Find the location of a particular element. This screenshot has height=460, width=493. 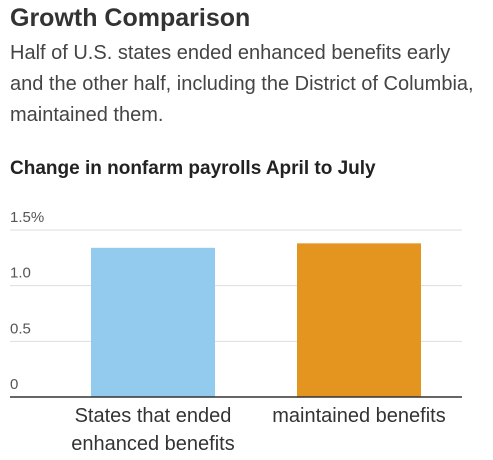

y-tick-label: 0.5 is located at coordinates (20, 328).